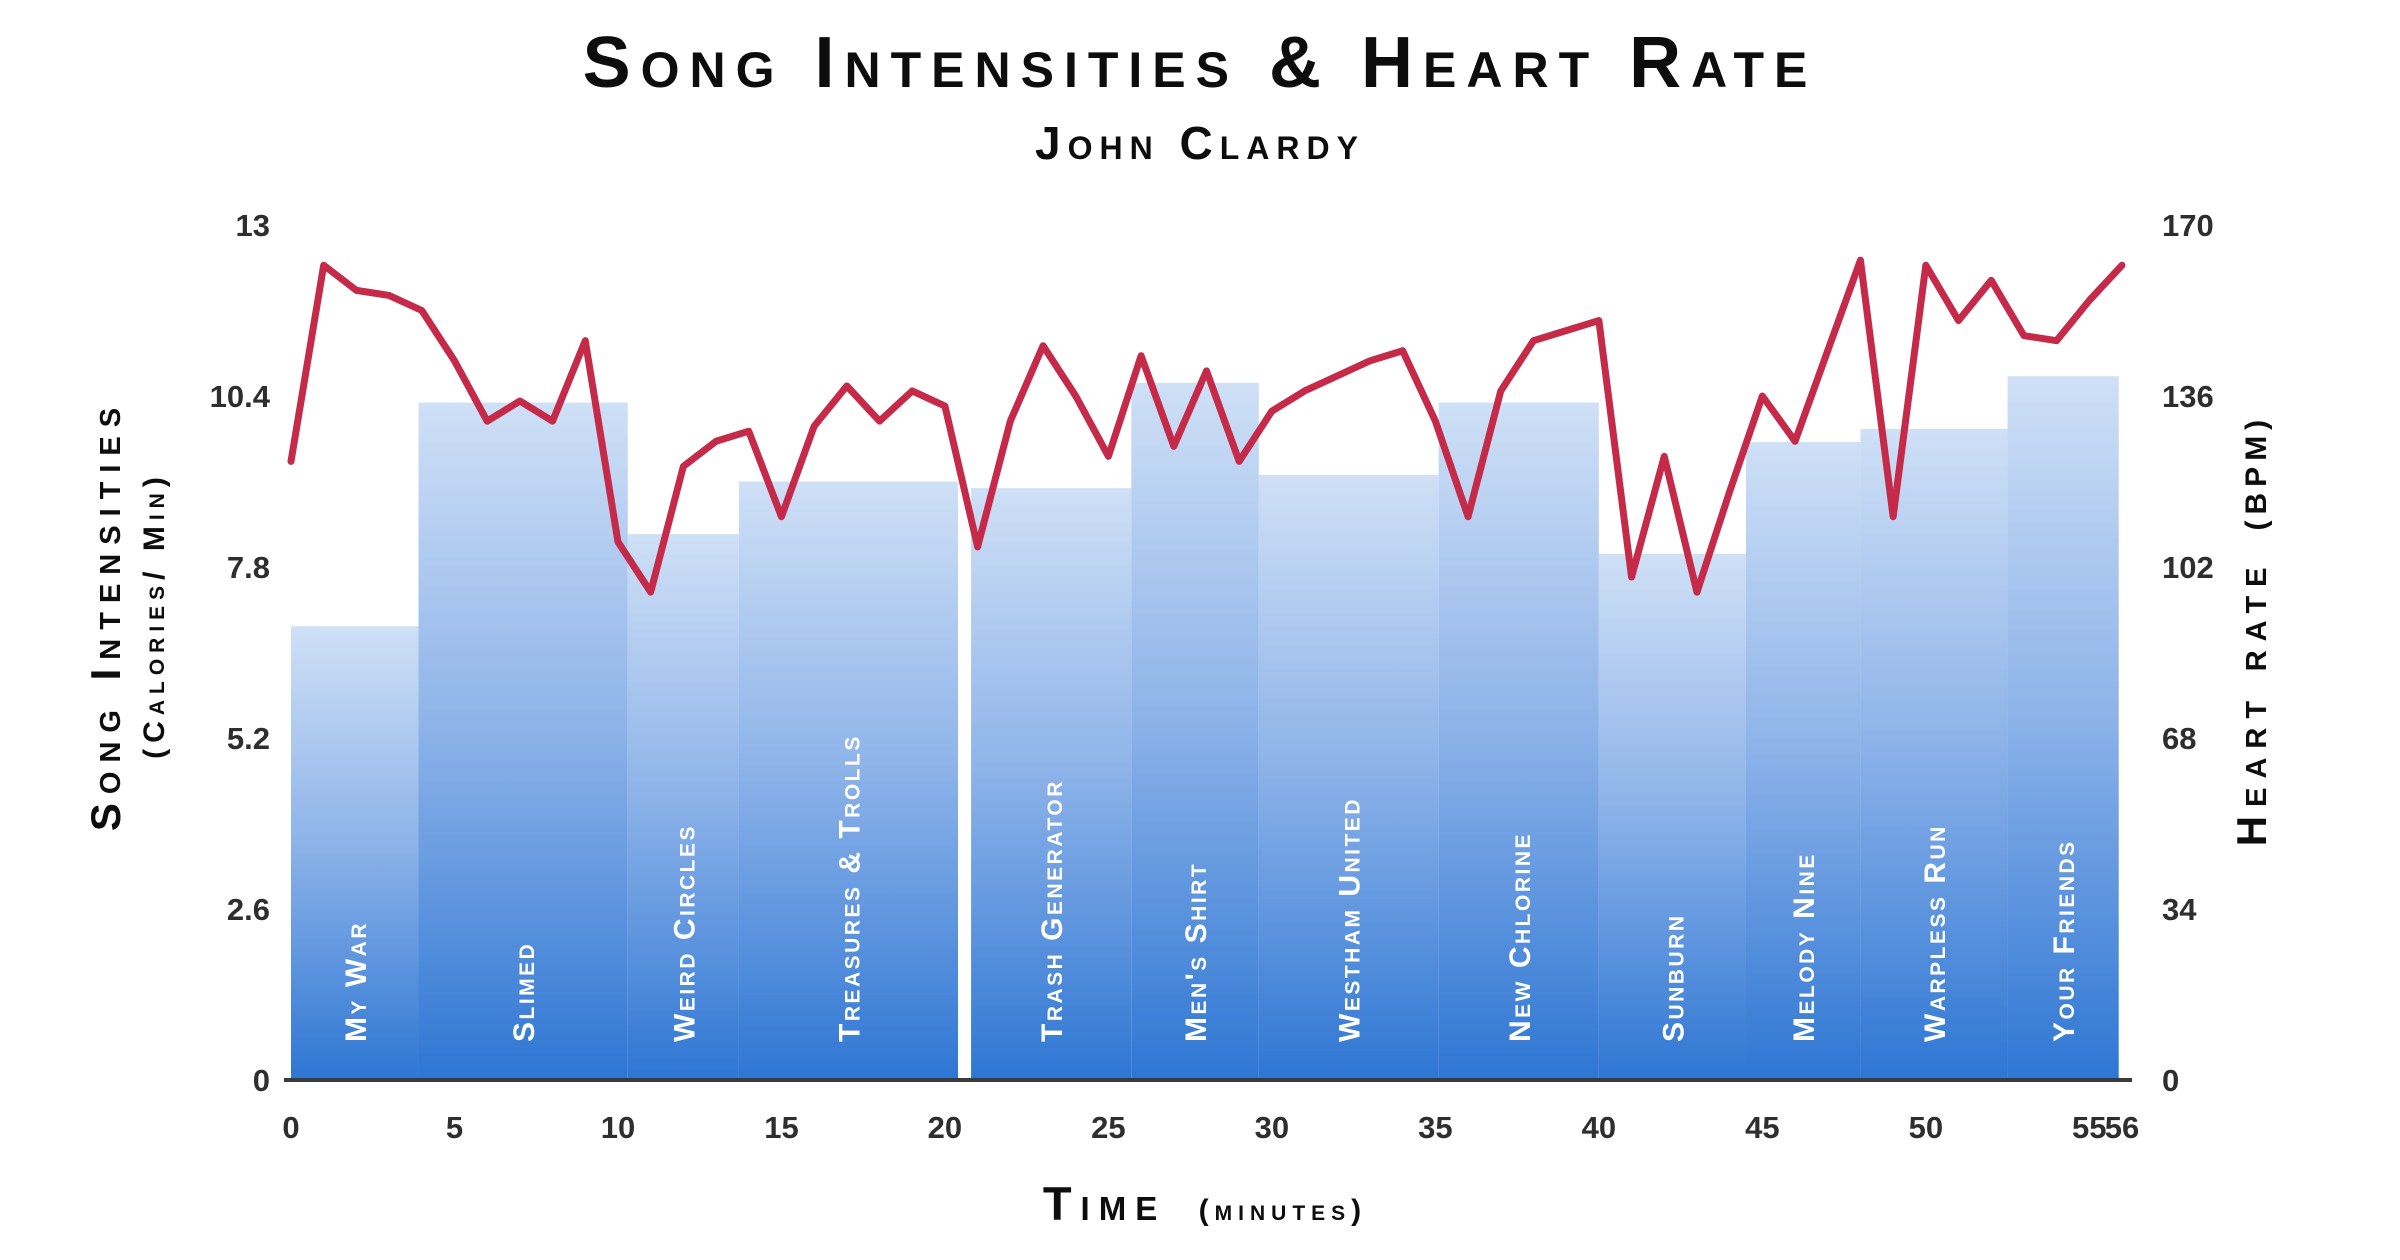 Image resolution: width=2400 pixels, height=1260 pixels. Describe the element at coordinates (1599, 1127) in the screenshot. I see `x-tick-40: 40` at that location.